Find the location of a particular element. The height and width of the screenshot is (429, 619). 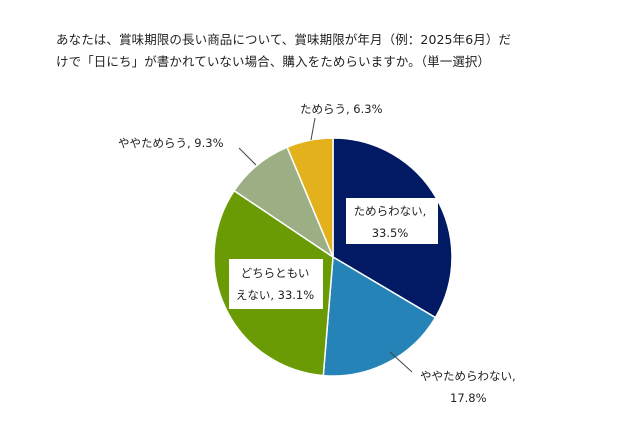

slice-label-line: ややためらわない, is located at coordinates (468, 376).